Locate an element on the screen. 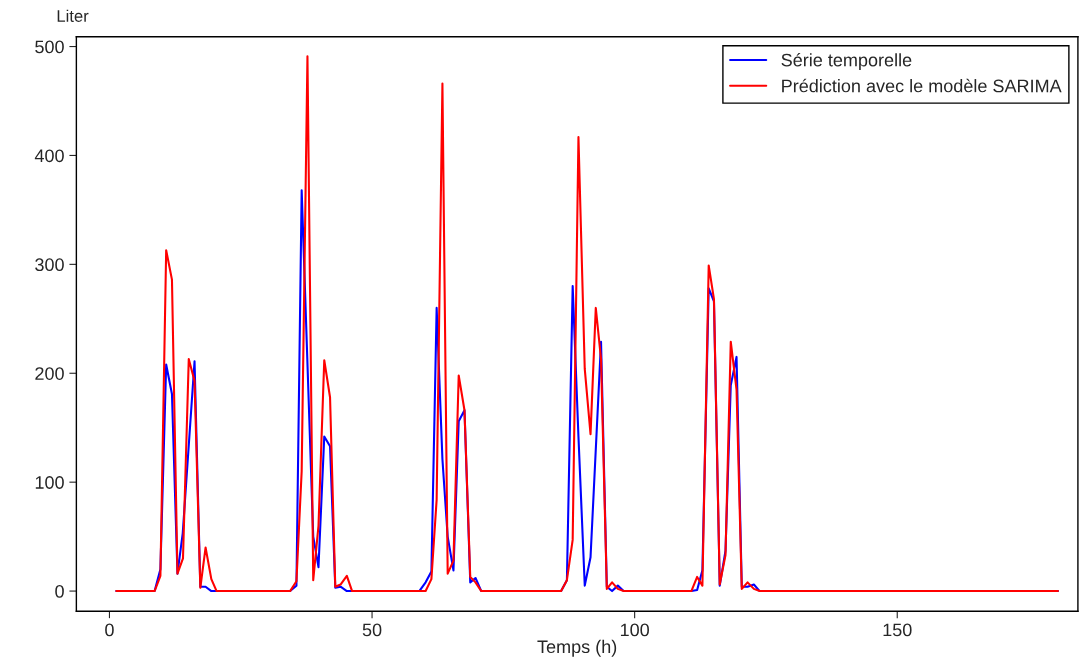  x-tick-label: 150 is located at coordinates (897, 630).